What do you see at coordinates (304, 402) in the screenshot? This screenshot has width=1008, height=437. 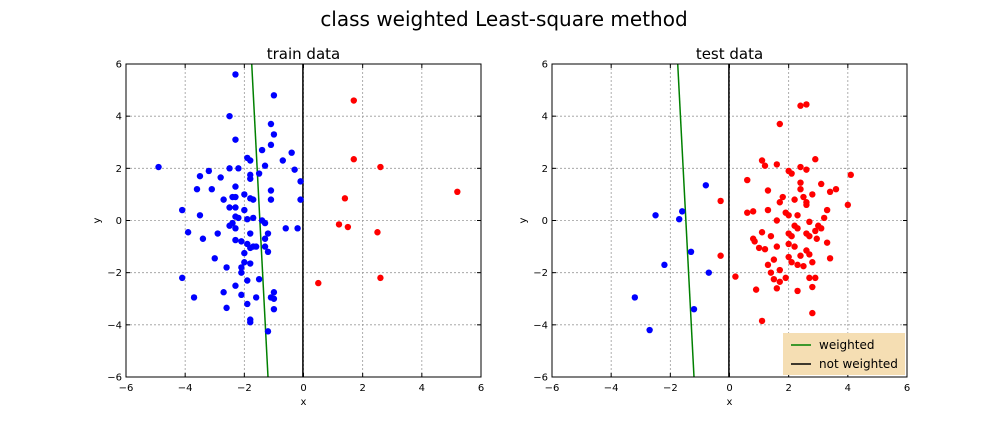 I see `train-x-axis-label: x` at bounding box center [304, 402].